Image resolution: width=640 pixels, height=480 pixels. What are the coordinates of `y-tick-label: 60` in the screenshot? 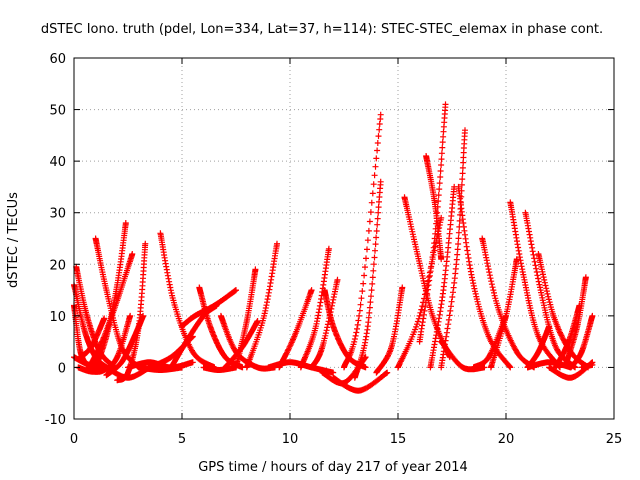 It's located at (57, 59).